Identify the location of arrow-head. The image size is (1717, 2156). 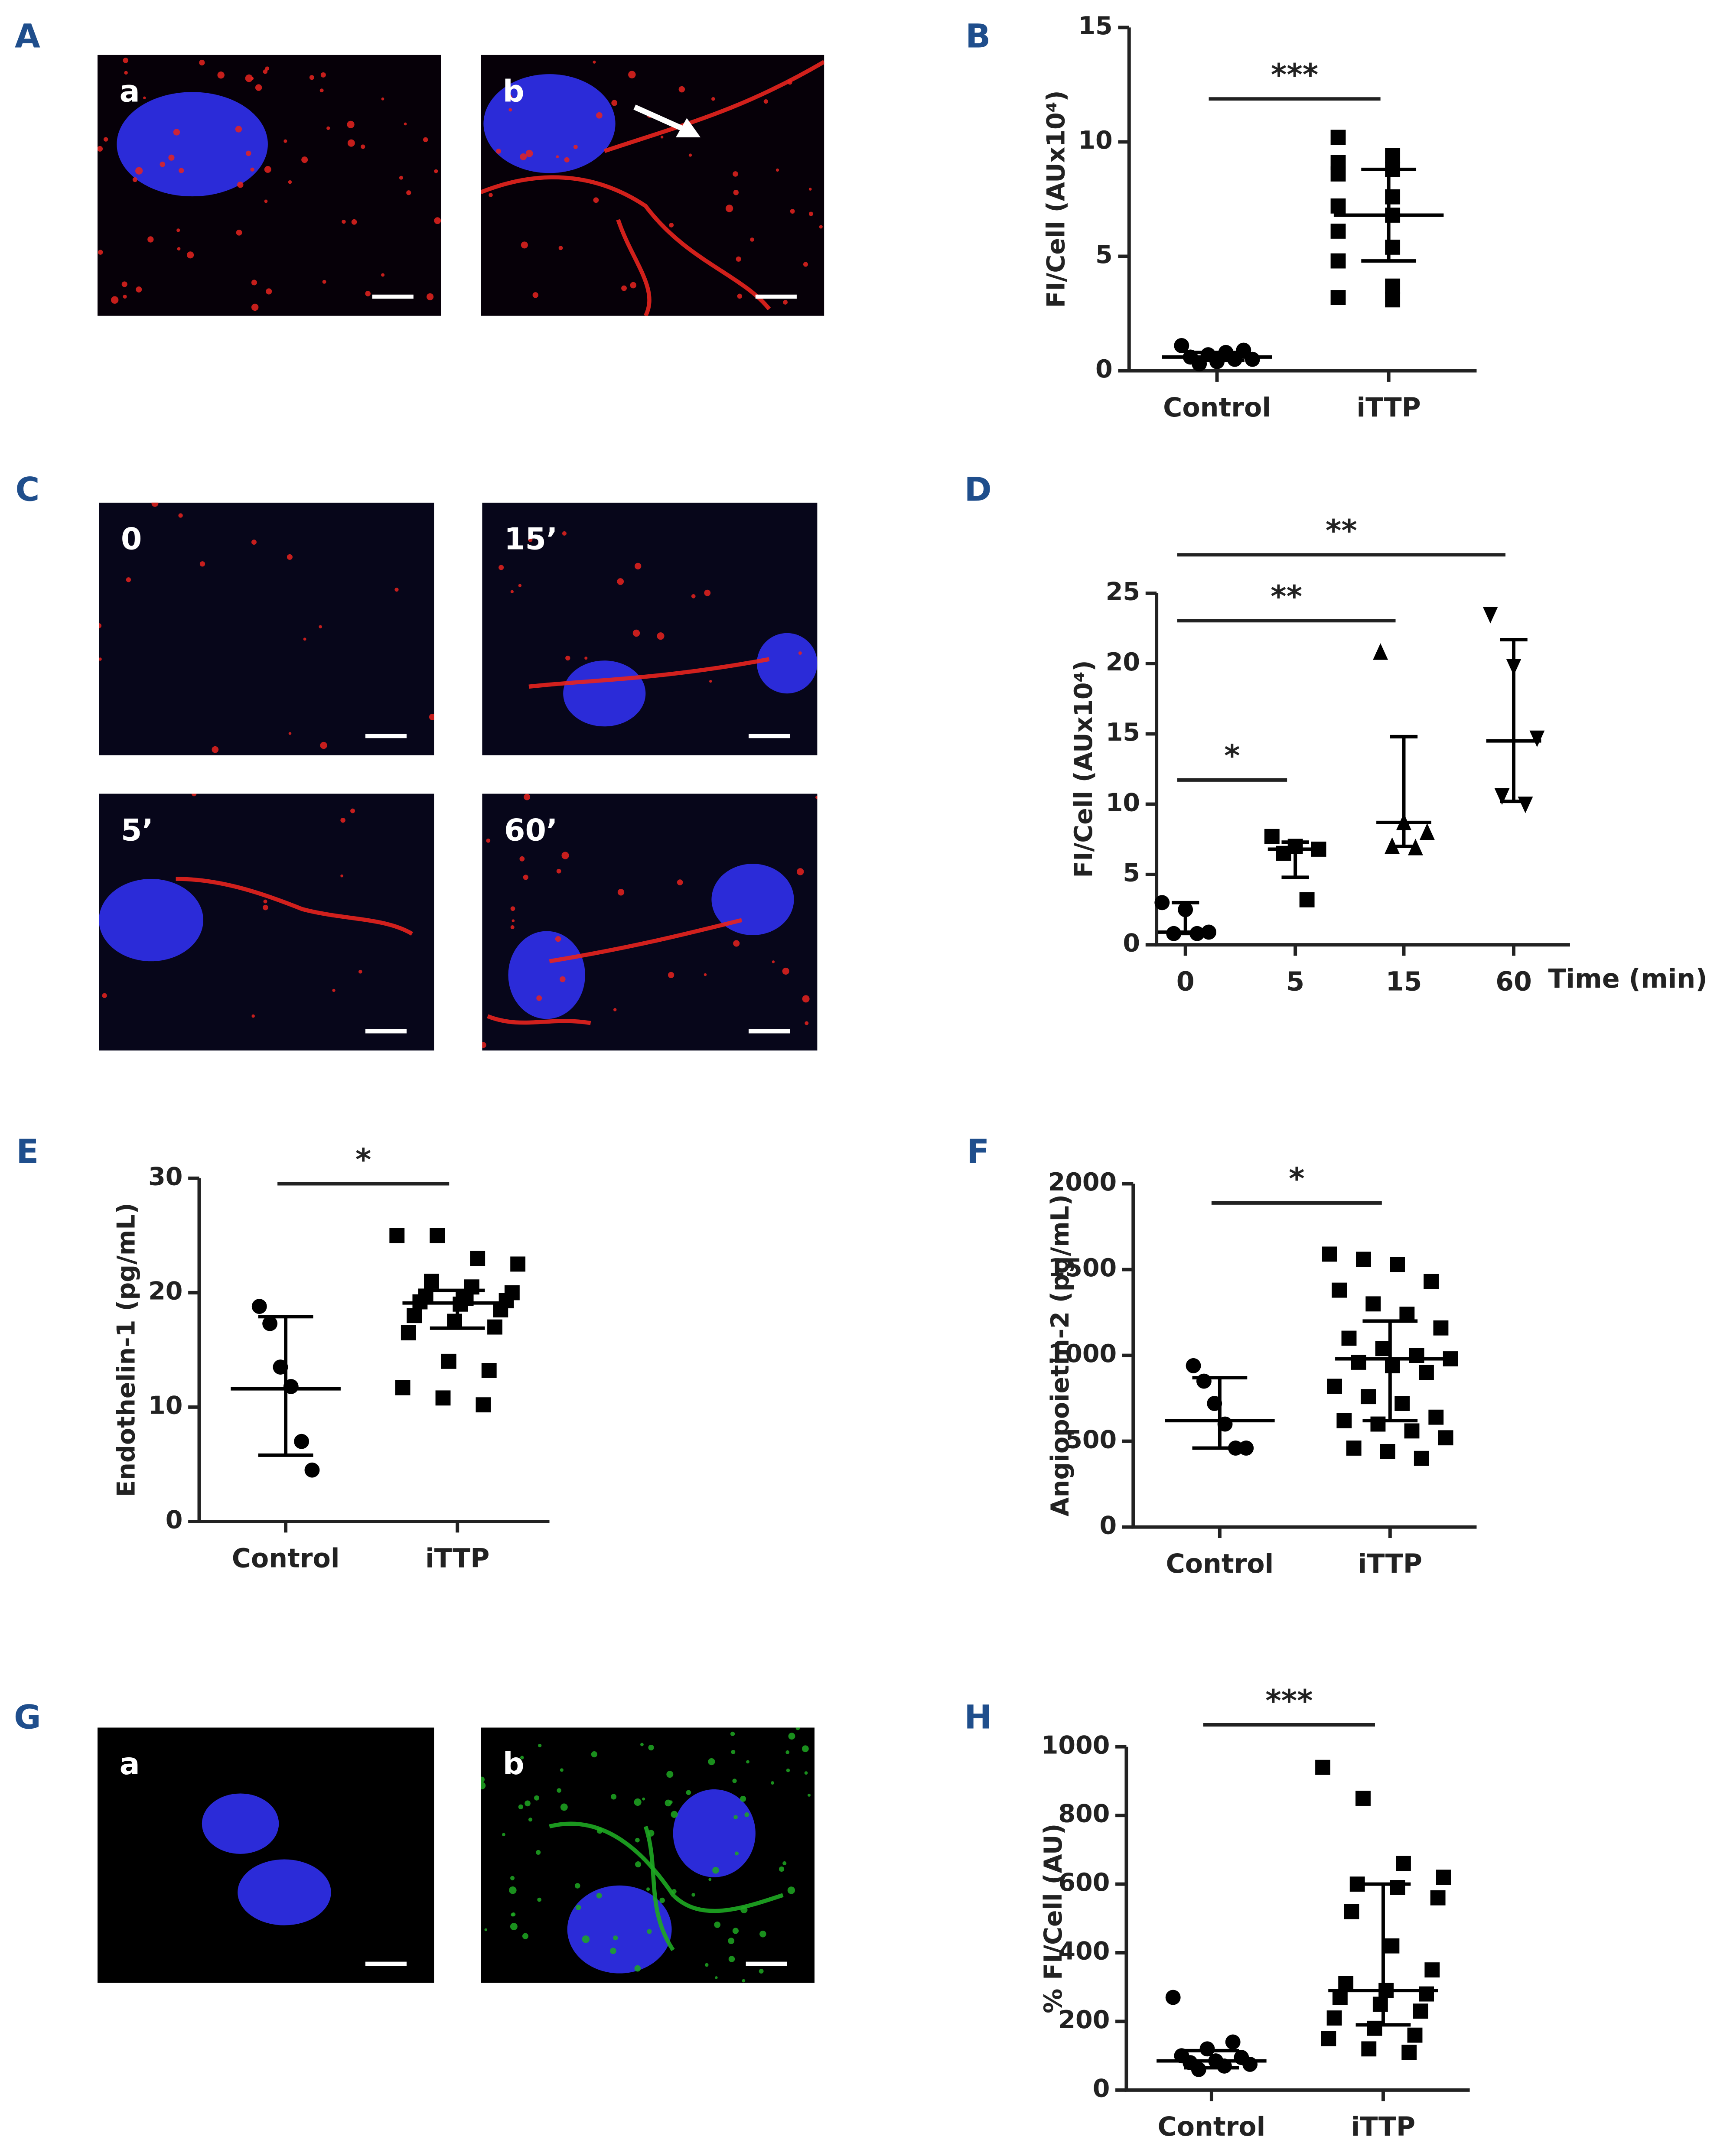
(688, 127).